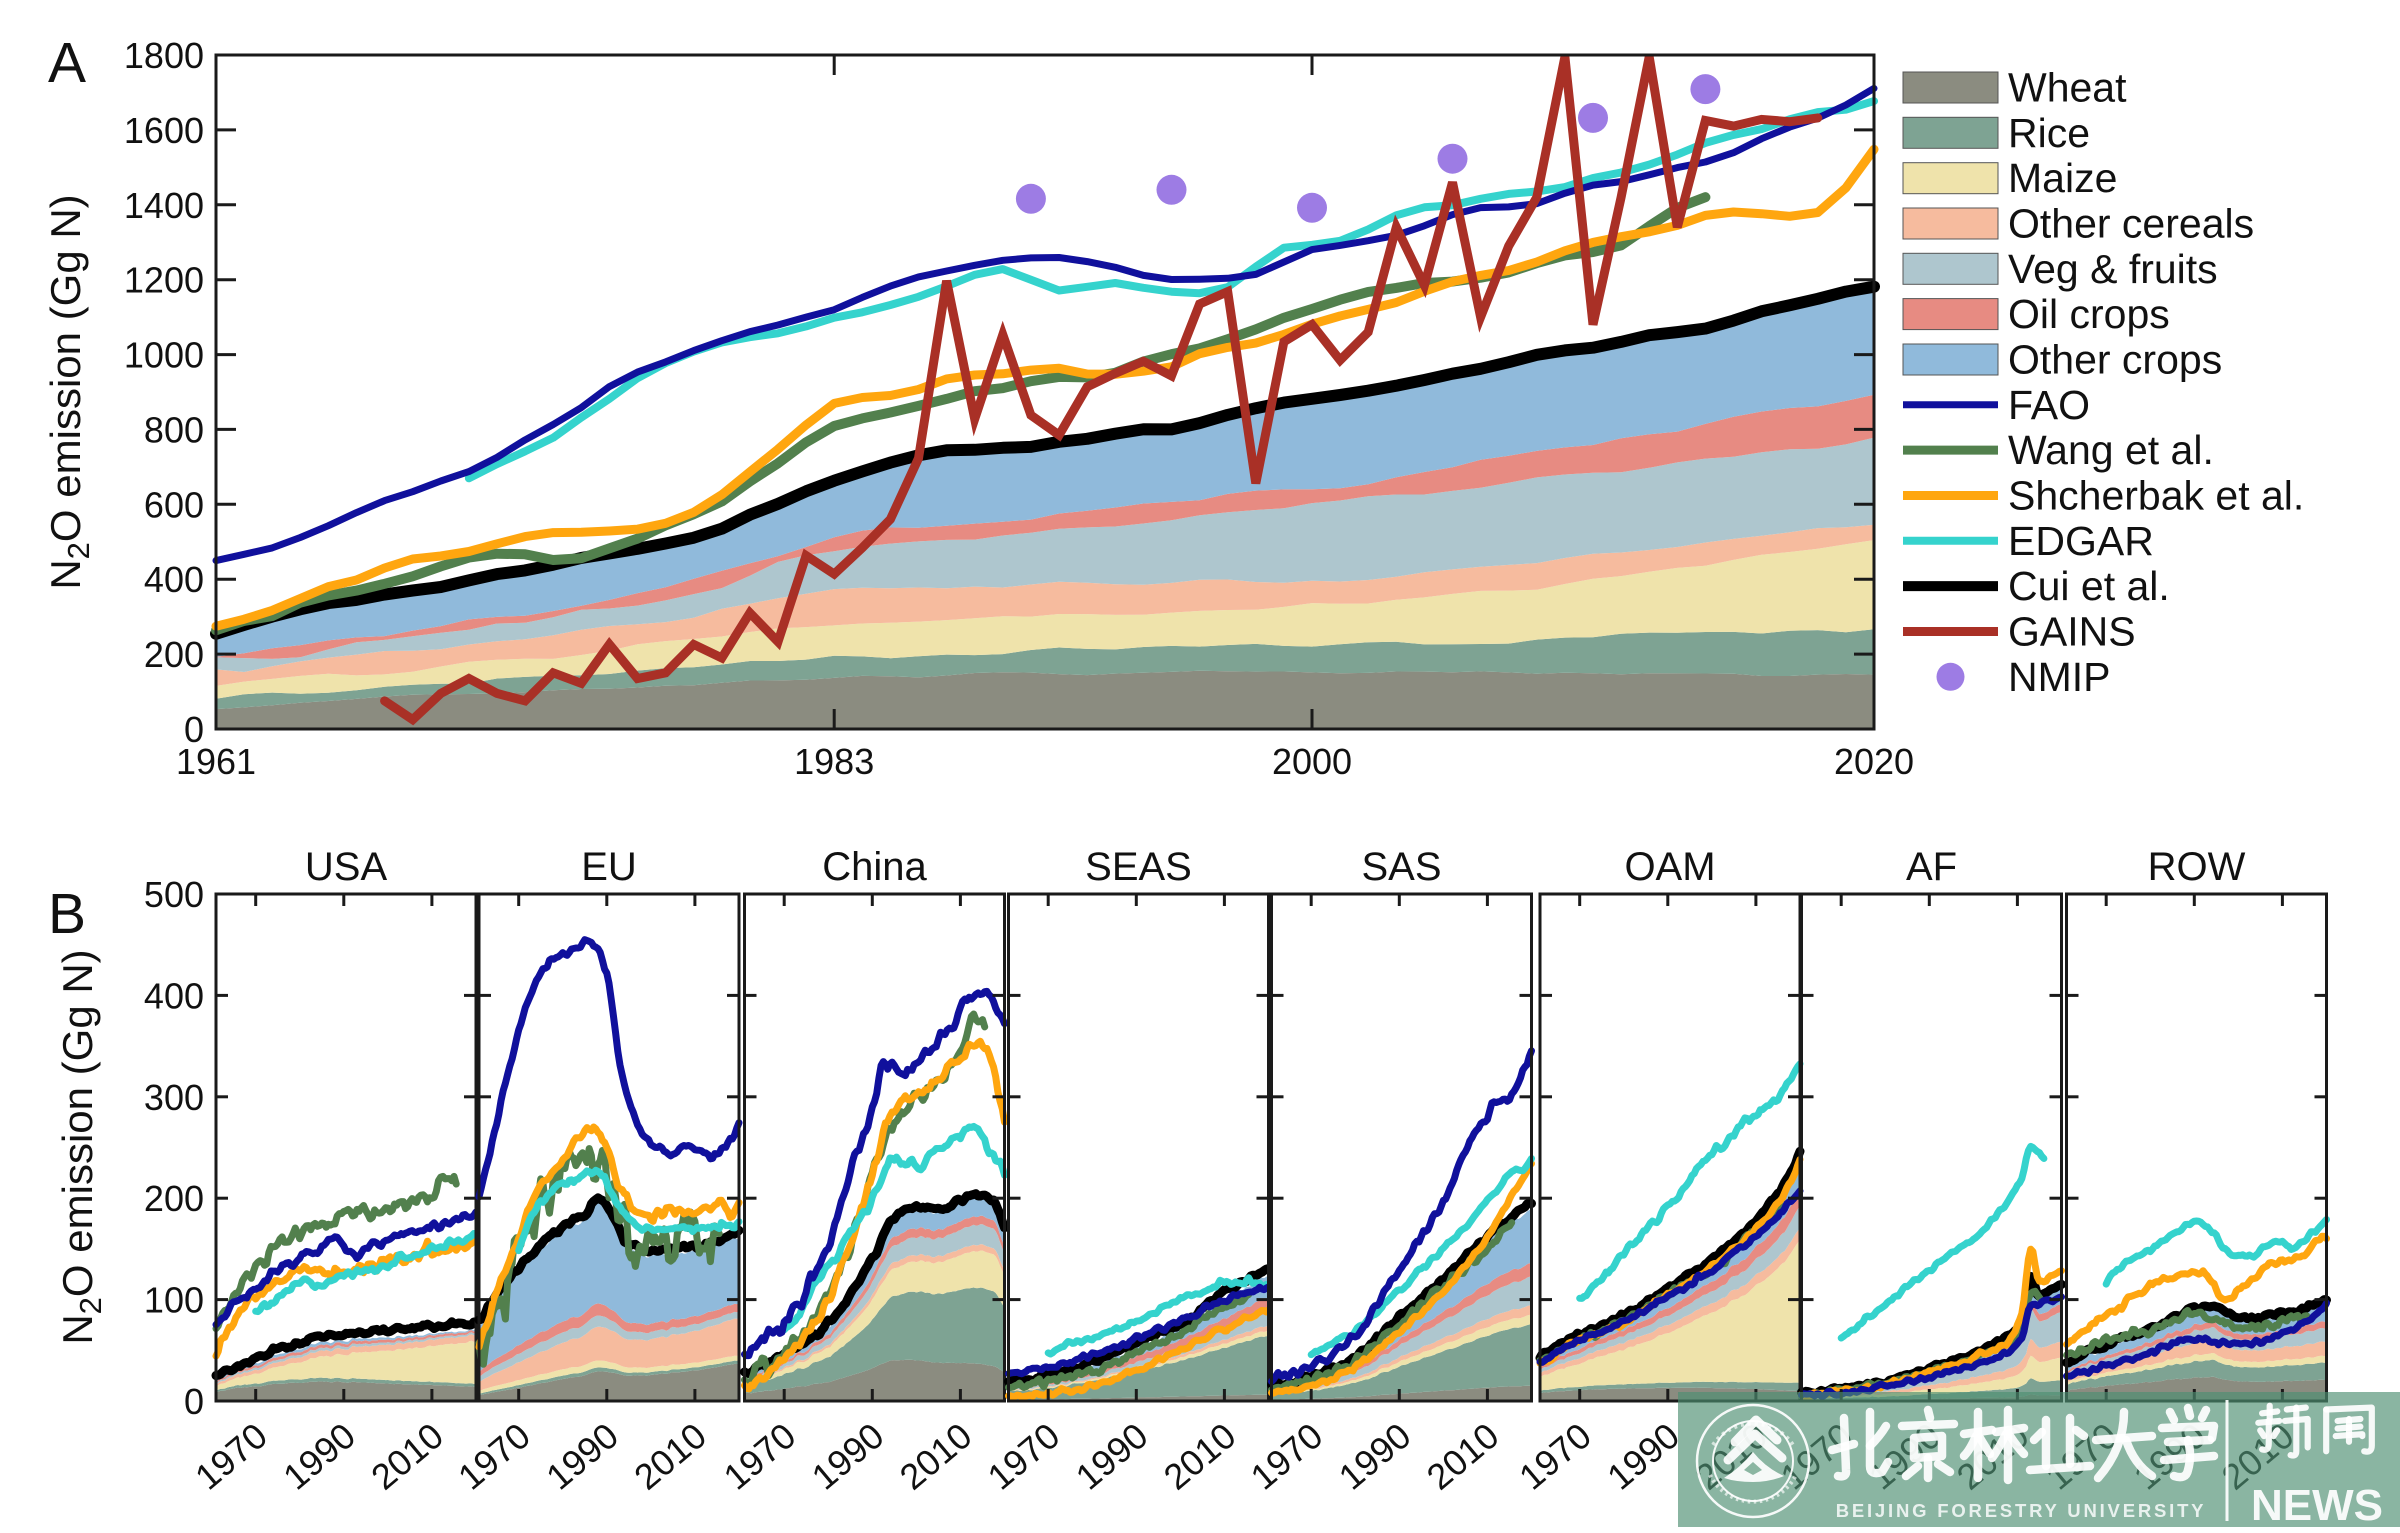 Image resolution: width=2400 pixels, height=1533 pixels. Describe the element at coordinates (2059, 677) in the screenshot. I see `svg-text: NMIP` at that location.